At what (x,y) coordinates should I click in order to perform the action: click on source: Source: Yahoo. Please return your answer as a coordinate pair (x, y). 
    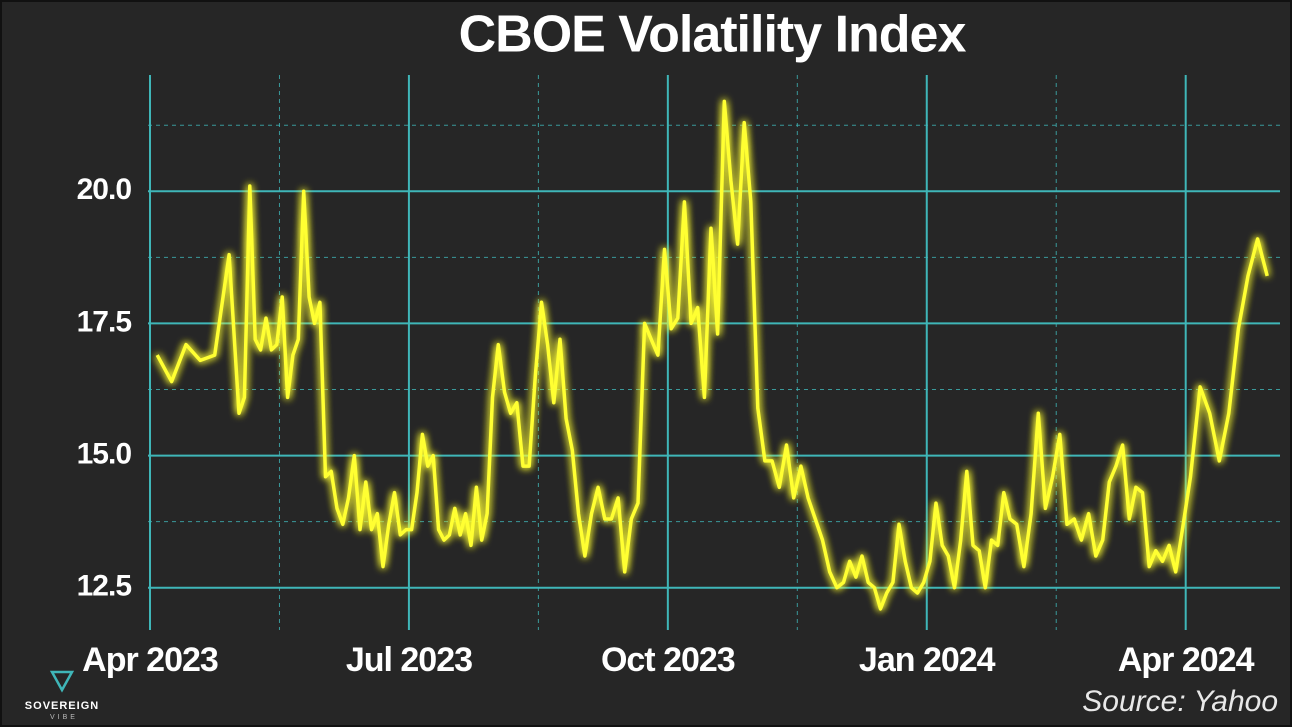
    Looking at the image, I should click on (1180, 701).